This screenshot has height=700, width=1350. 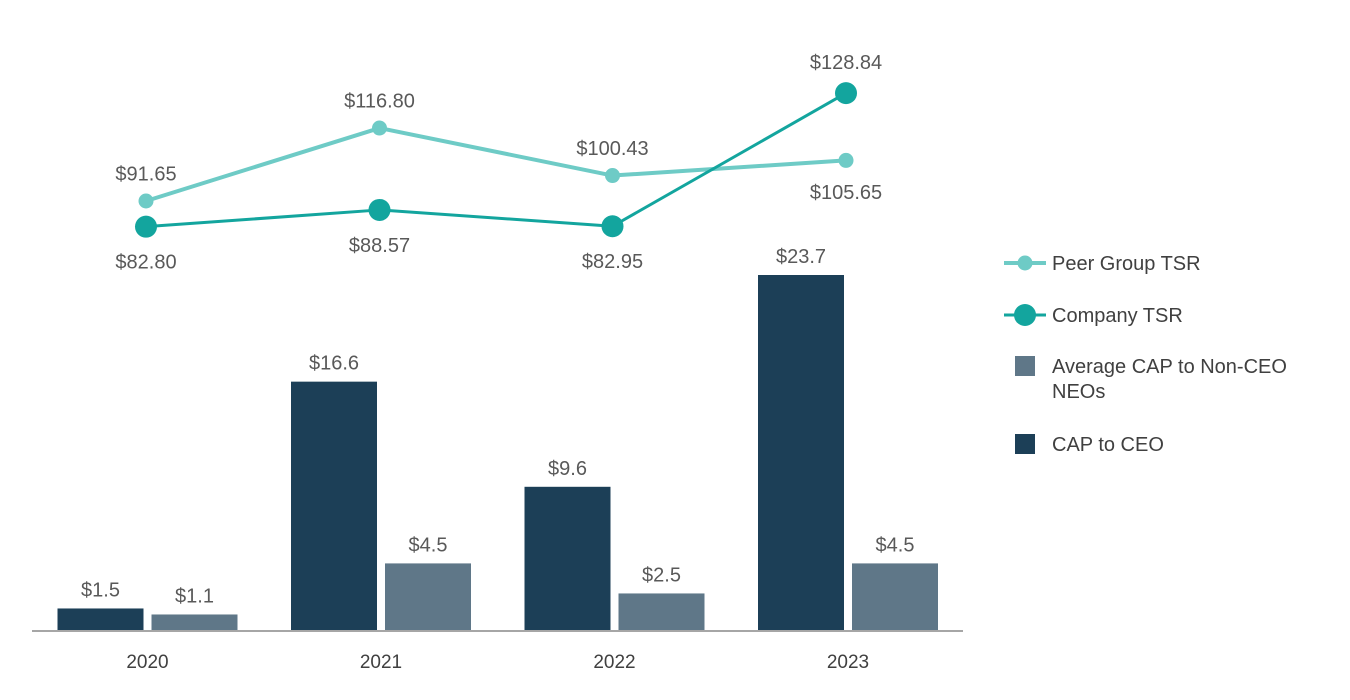 I want to click on x-tick-2022: 2022, so click(x=614, y=662).